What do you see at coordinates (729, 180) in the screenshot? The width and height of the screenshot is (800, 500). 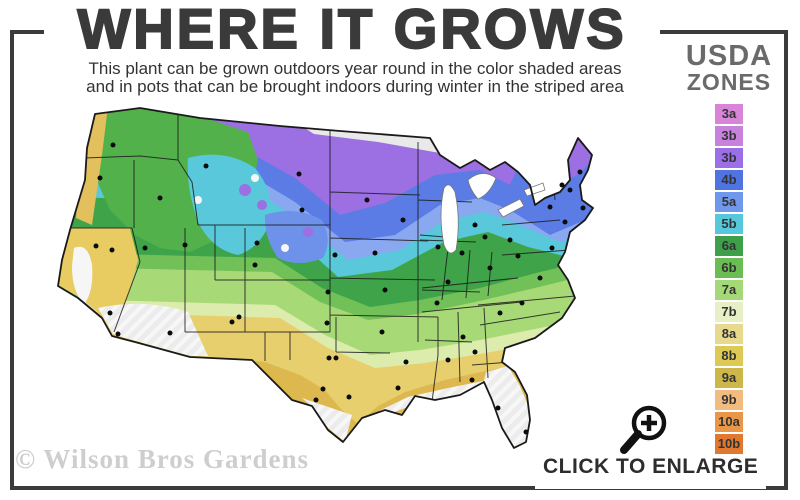 I see `zone-chip-4b: 4b` at bounding box center [729, 180].